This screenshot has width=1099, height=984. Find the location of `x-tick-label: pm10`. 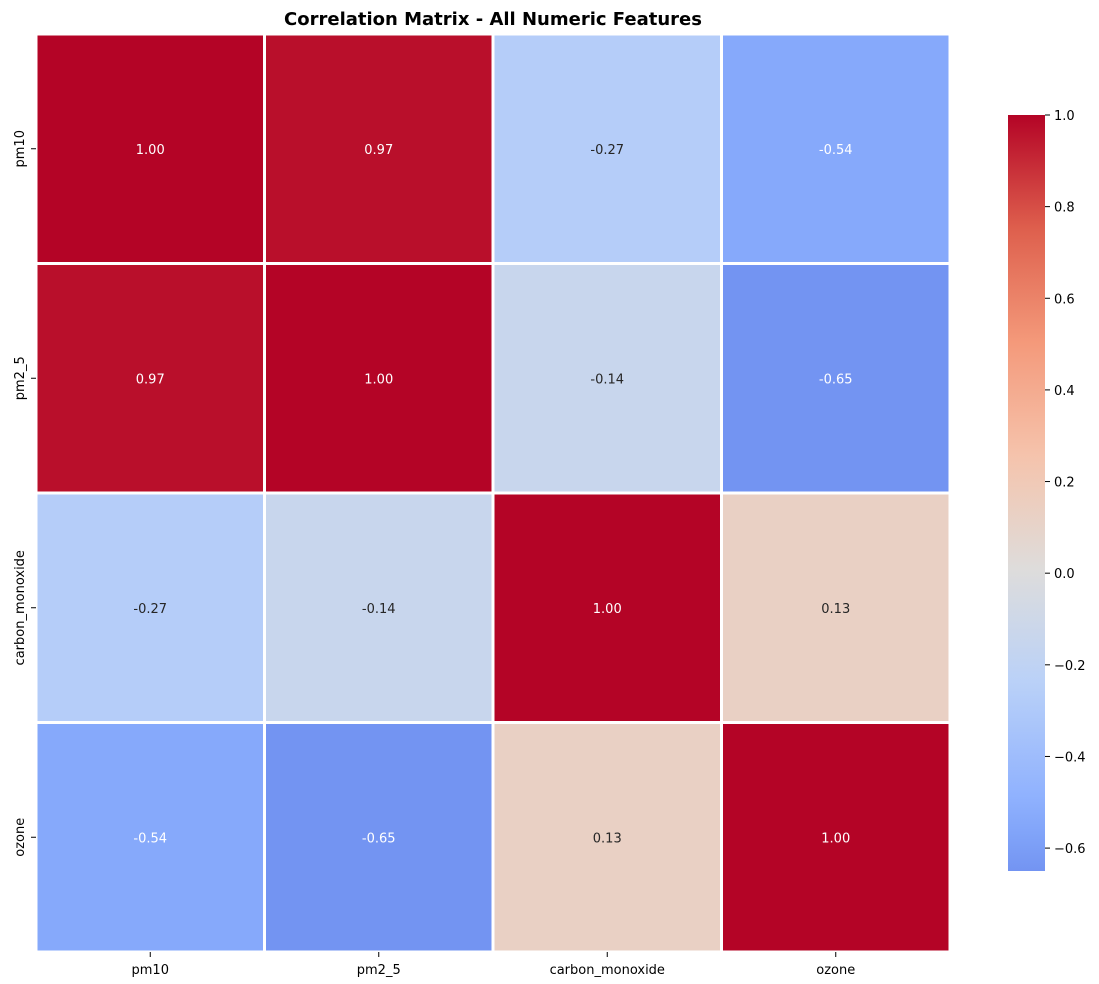

x-tick-label: pm10 is located at coordinates (150, 970).